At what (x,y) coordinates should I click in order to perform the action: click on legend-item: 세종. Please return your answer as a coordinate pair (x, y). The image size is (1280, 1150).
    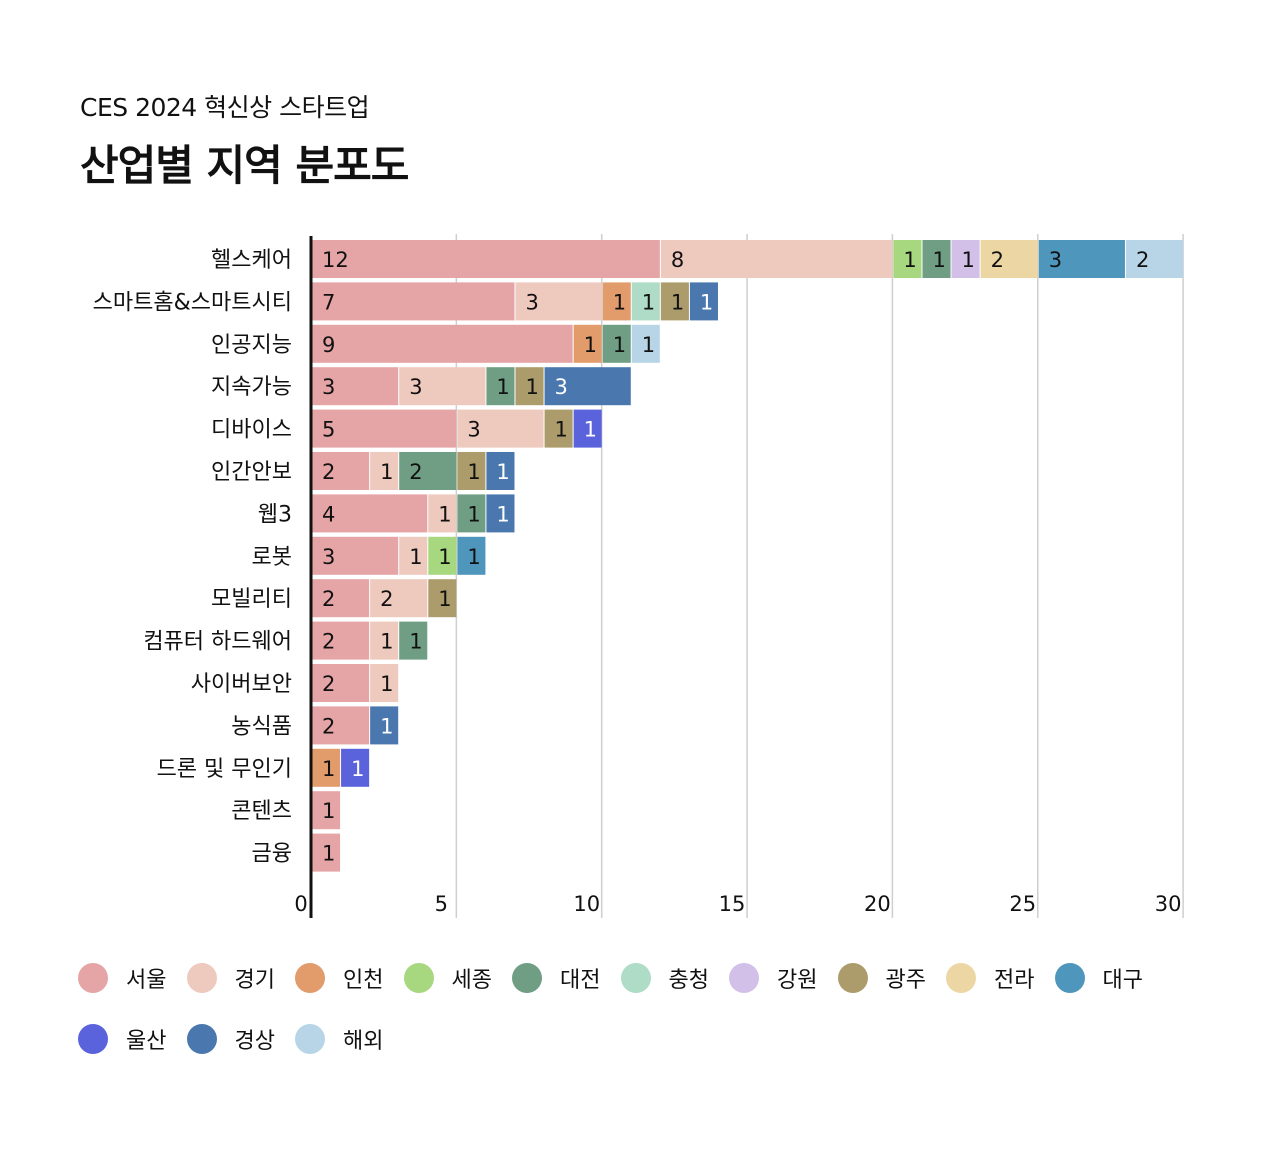
    Looking at the image, I should click on (447, 978).